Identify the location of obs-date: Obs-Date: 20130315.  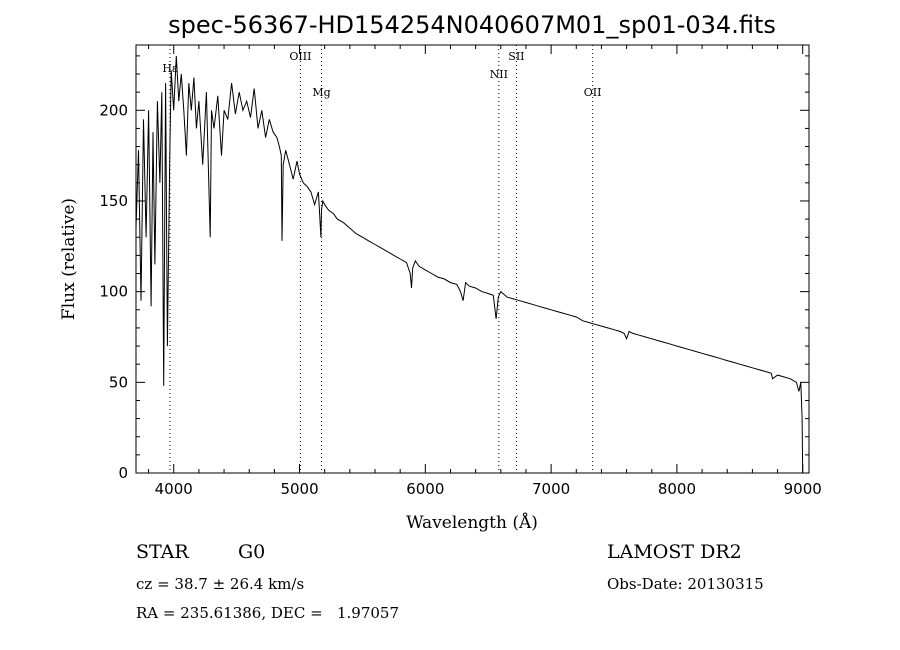
(685, 584).